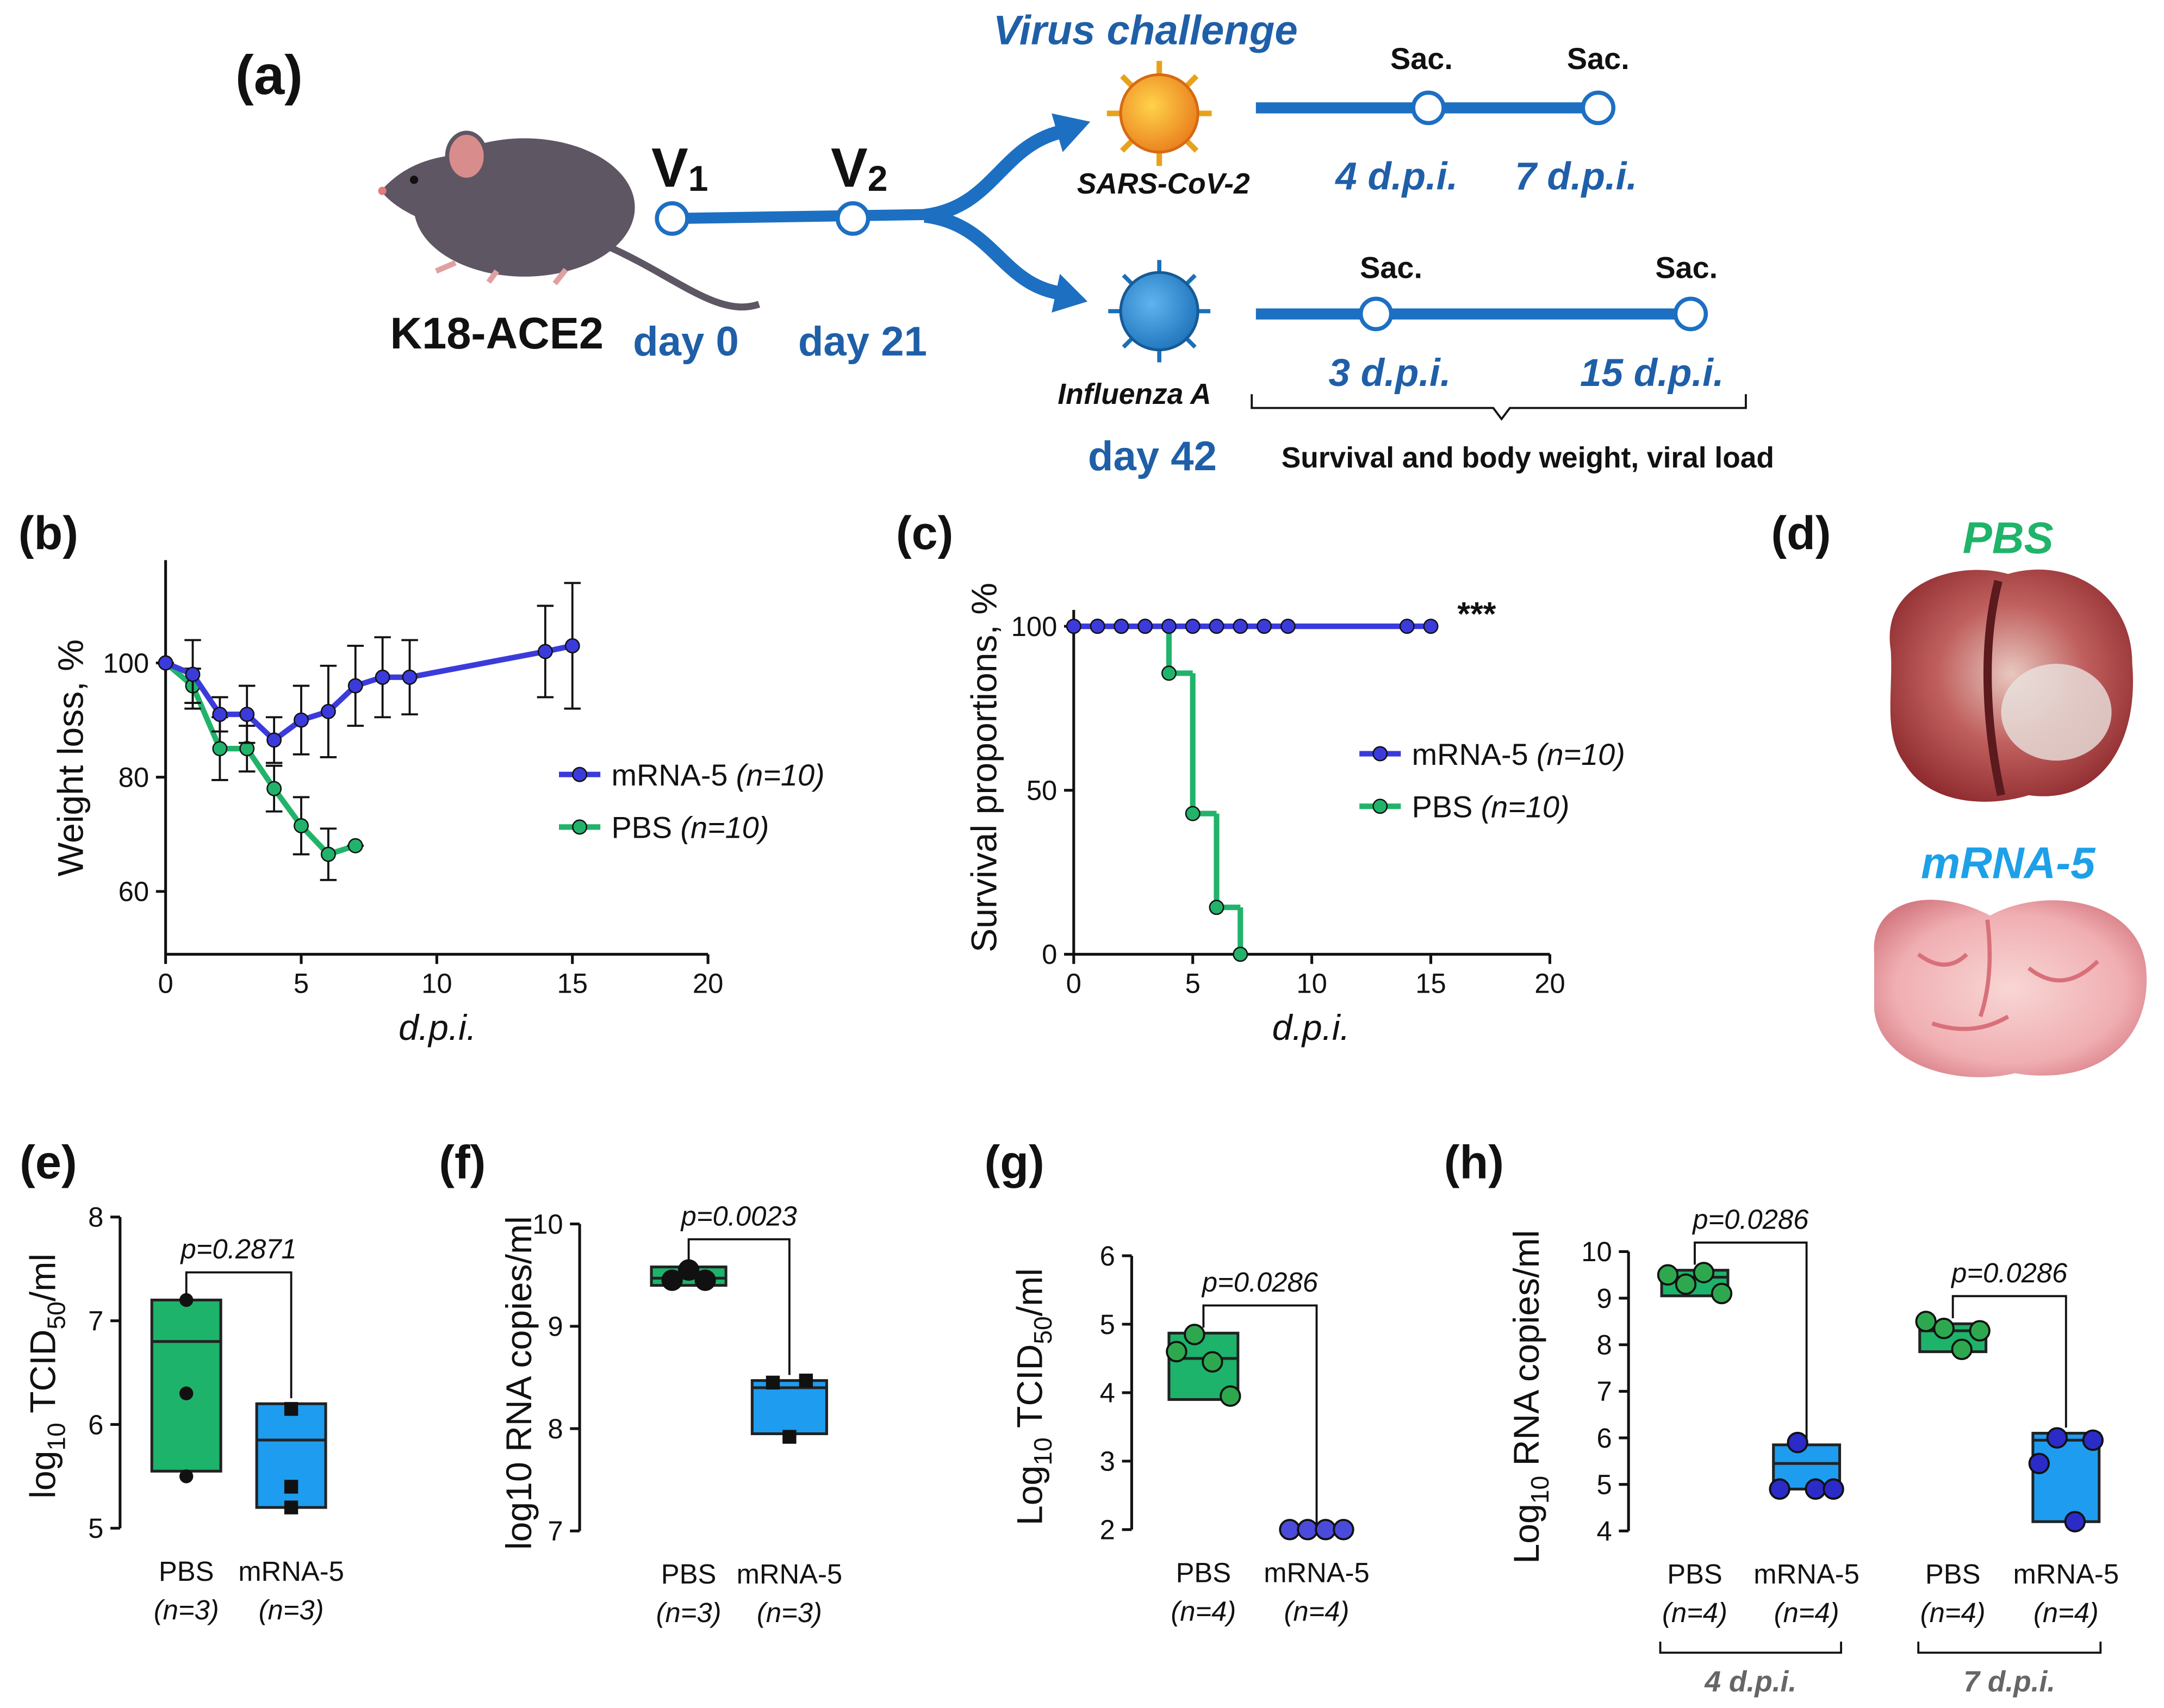 This screenshot has width=2164, height=1708. Describe the element at coordinates (44, 1475) in the screenshot. I see `y-axis-label-part: log` at that location.